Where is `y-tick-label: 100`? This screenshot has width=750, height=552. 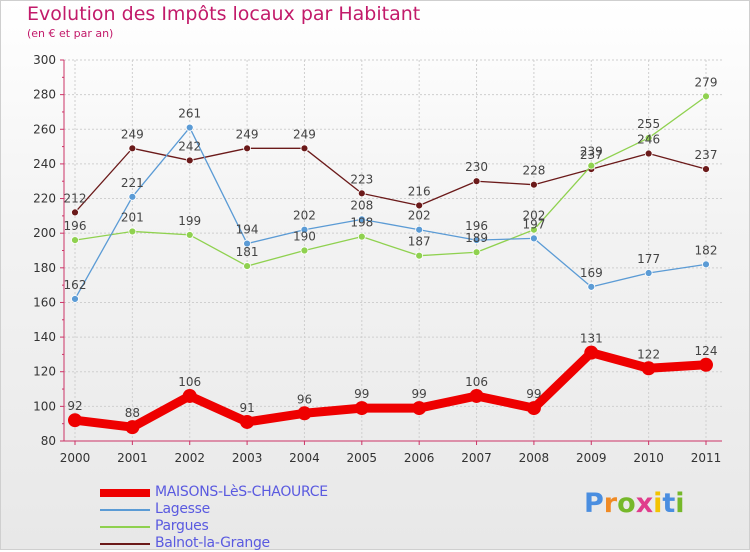
y-tick-label: 100 is located at coordinates (44, 406).